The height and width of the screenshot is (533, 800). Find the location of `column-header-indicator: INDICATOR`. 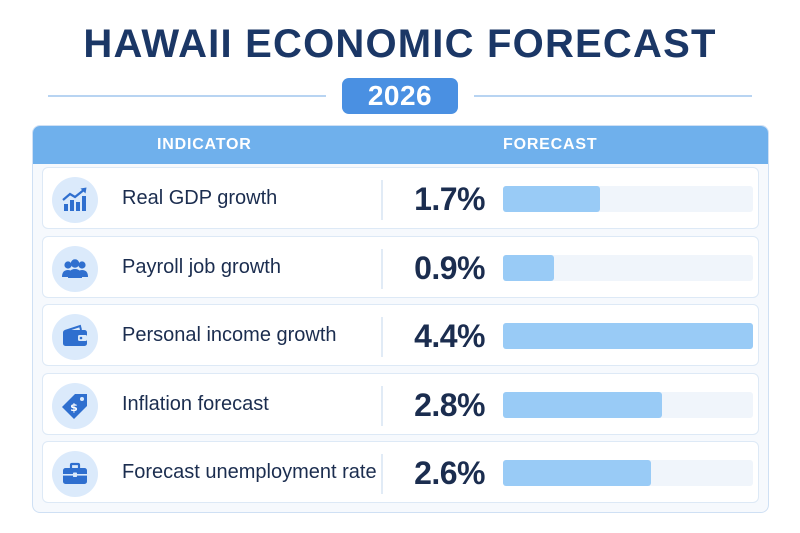

column-header-indicator: INDICATOR is located at coordinates (204, 144).